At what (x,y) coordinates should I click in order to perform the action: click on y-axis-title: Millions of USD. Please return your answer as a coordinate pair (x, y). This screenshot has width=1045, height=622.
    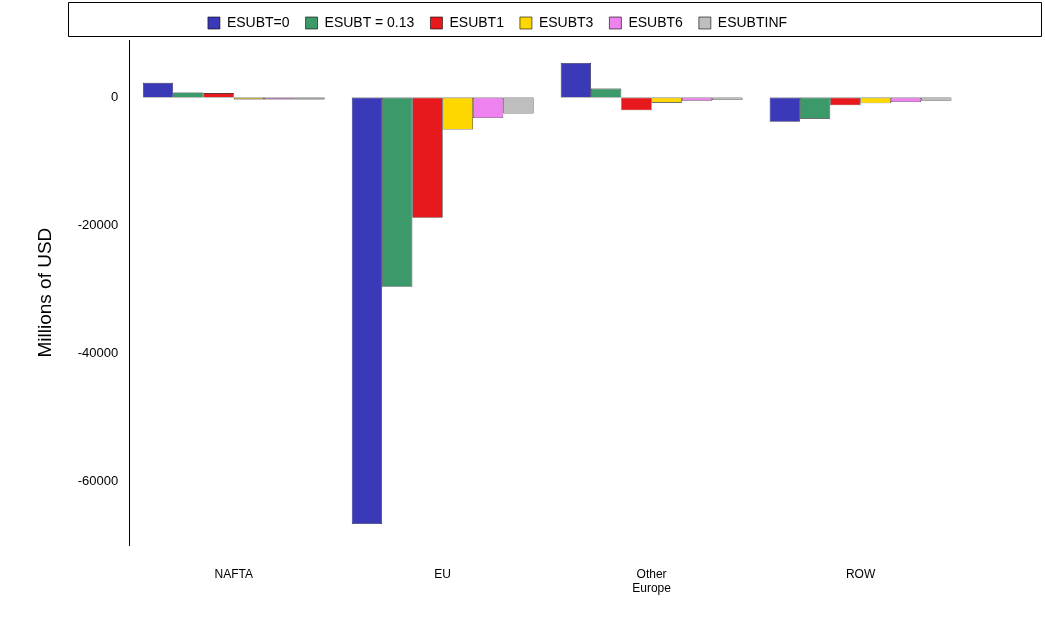
    Looking at the image, I should click on (44, 292).